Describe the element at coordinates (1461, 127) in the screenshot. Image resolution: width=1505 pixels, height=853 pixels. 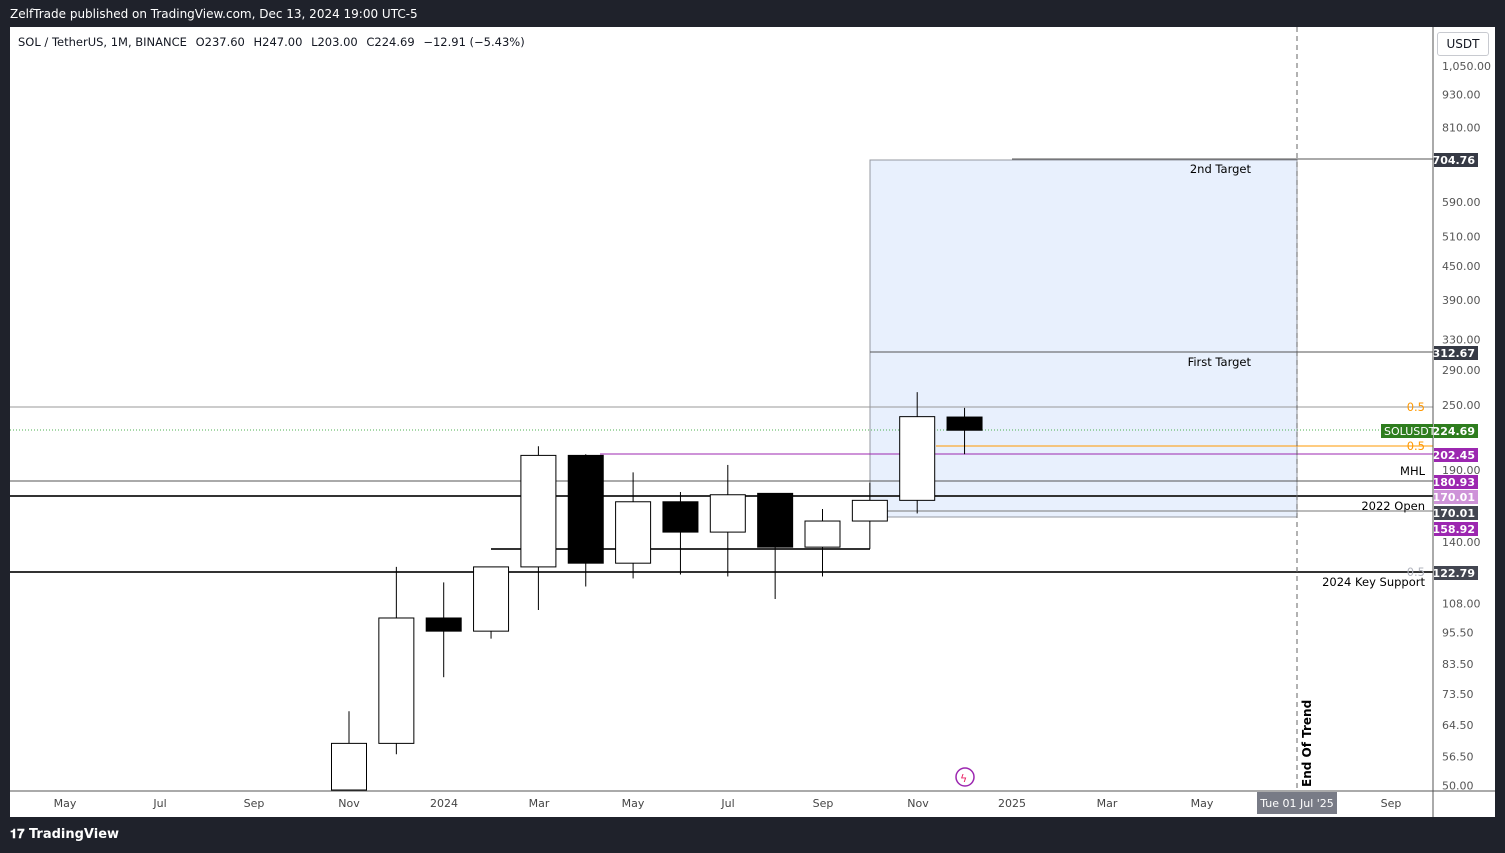
I see `price-tick: 810.00` at that location.